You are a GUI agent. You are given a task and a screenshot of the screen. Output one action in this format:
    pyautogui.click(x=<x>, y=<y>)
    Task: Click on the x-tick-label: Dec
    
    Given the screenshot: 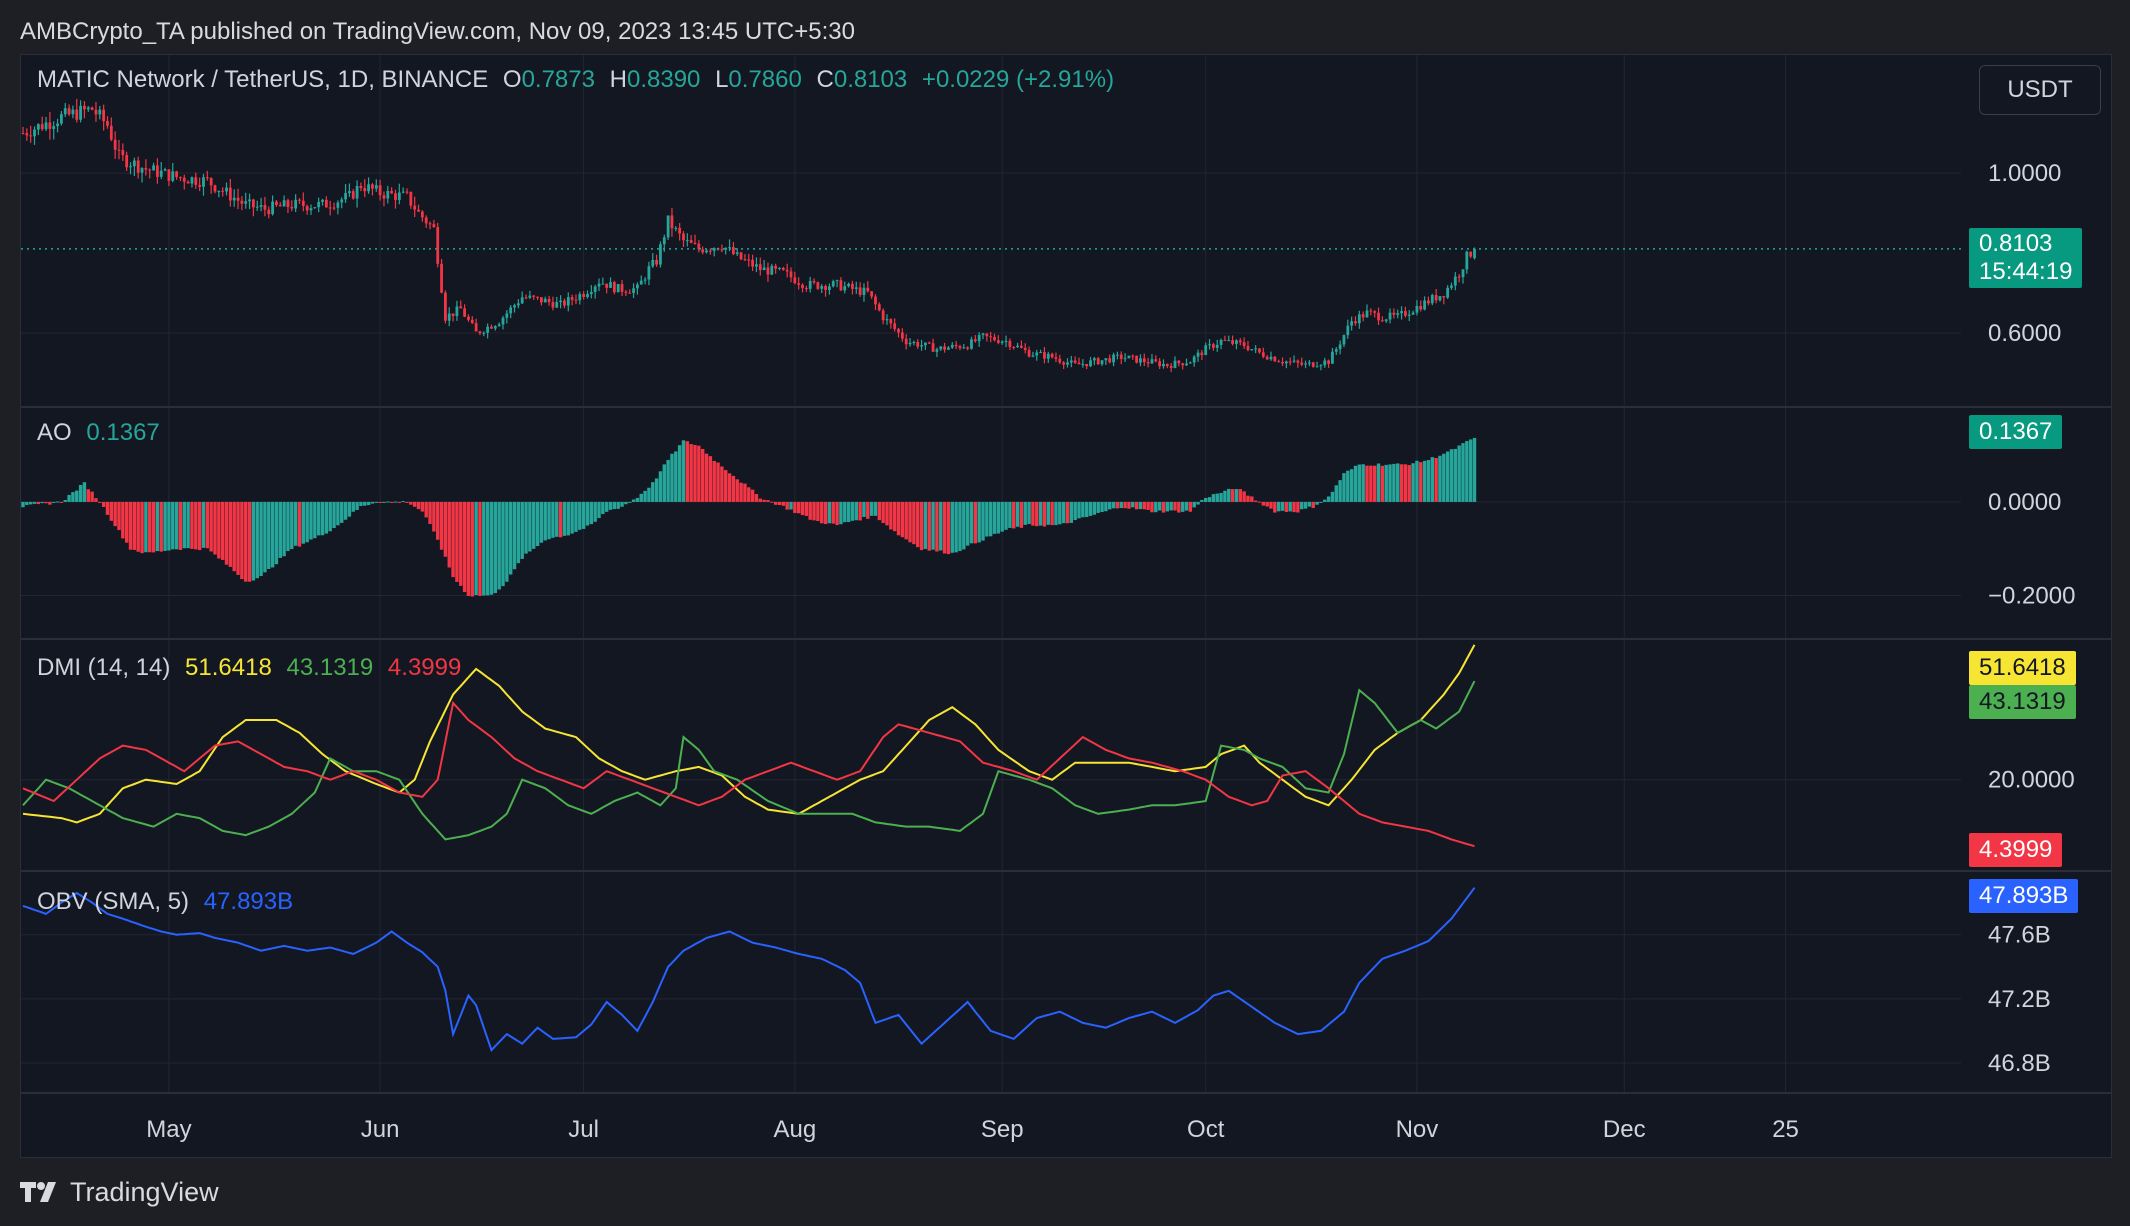 What is the action you would take?
    pyautogui.click(x=1624, y=1129)
    